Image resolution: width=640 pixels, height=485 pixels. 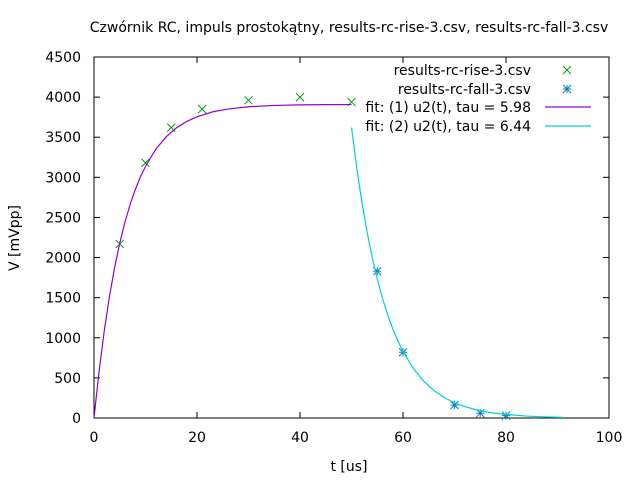 I want to click on x-tick-label: 80, so click(x=506, y=438).